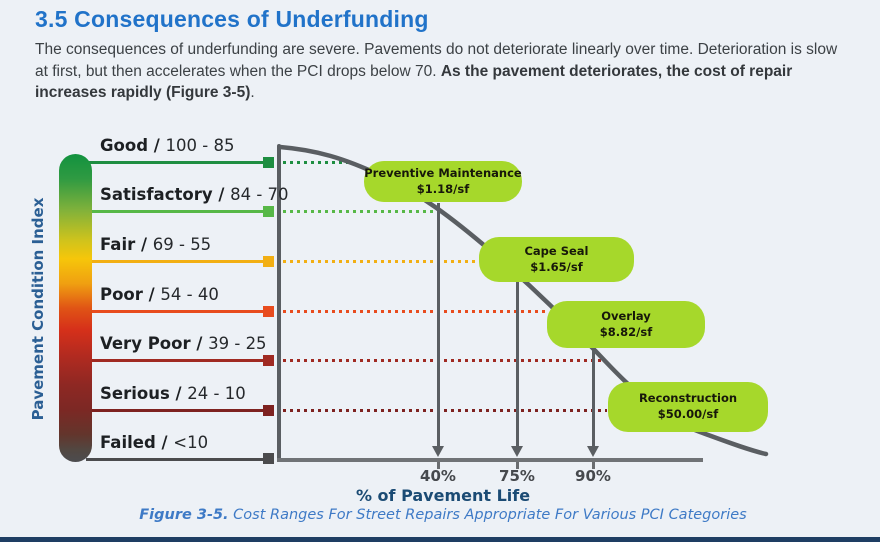 The height and width of the screenshot is (542, 880). What do you see at coordinates (268, 261) in the screenshot?
I see `pci-category-marker-fair` at bounding box center [268, 261].